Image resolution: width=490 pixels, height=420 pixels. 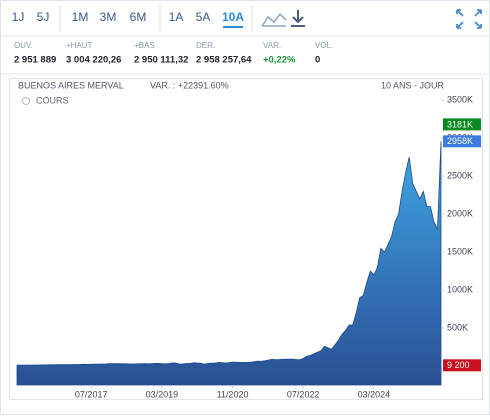 What do you see at coordinates (80, 17) in the screenshot?
I see `period-button: 1M` at bounding box center [80, 17].